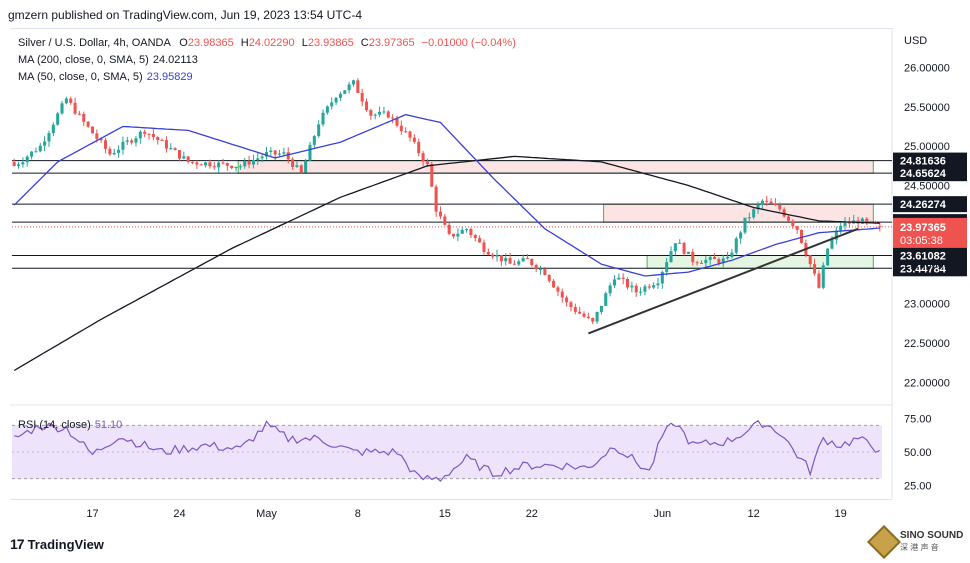  I want to click on low-label: L, so click(304, 43).